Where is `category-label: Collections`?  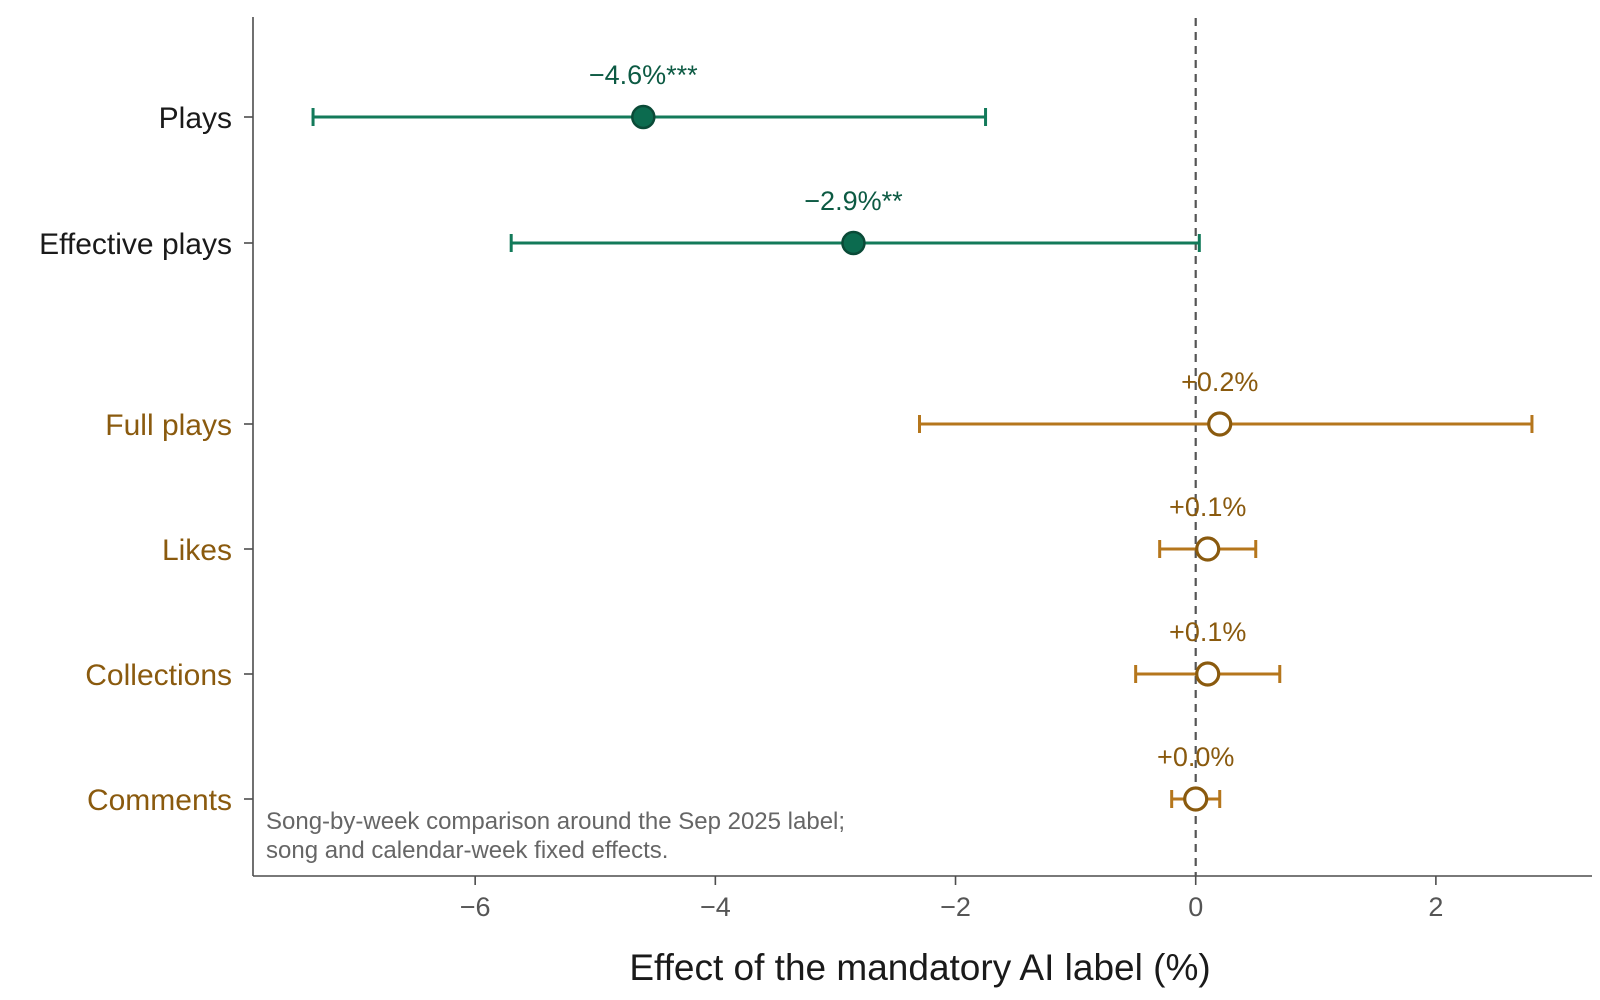 category-label: Collections is located at coordinates (158, 675).